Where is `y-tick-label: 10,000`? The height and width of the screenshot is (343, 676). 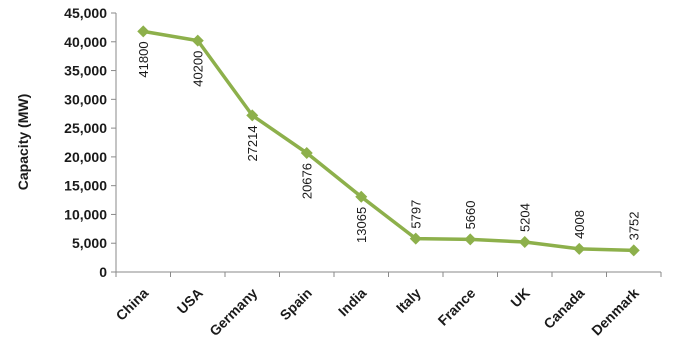
y-tick-label: 10,000 is located at coordinates (85, 214).